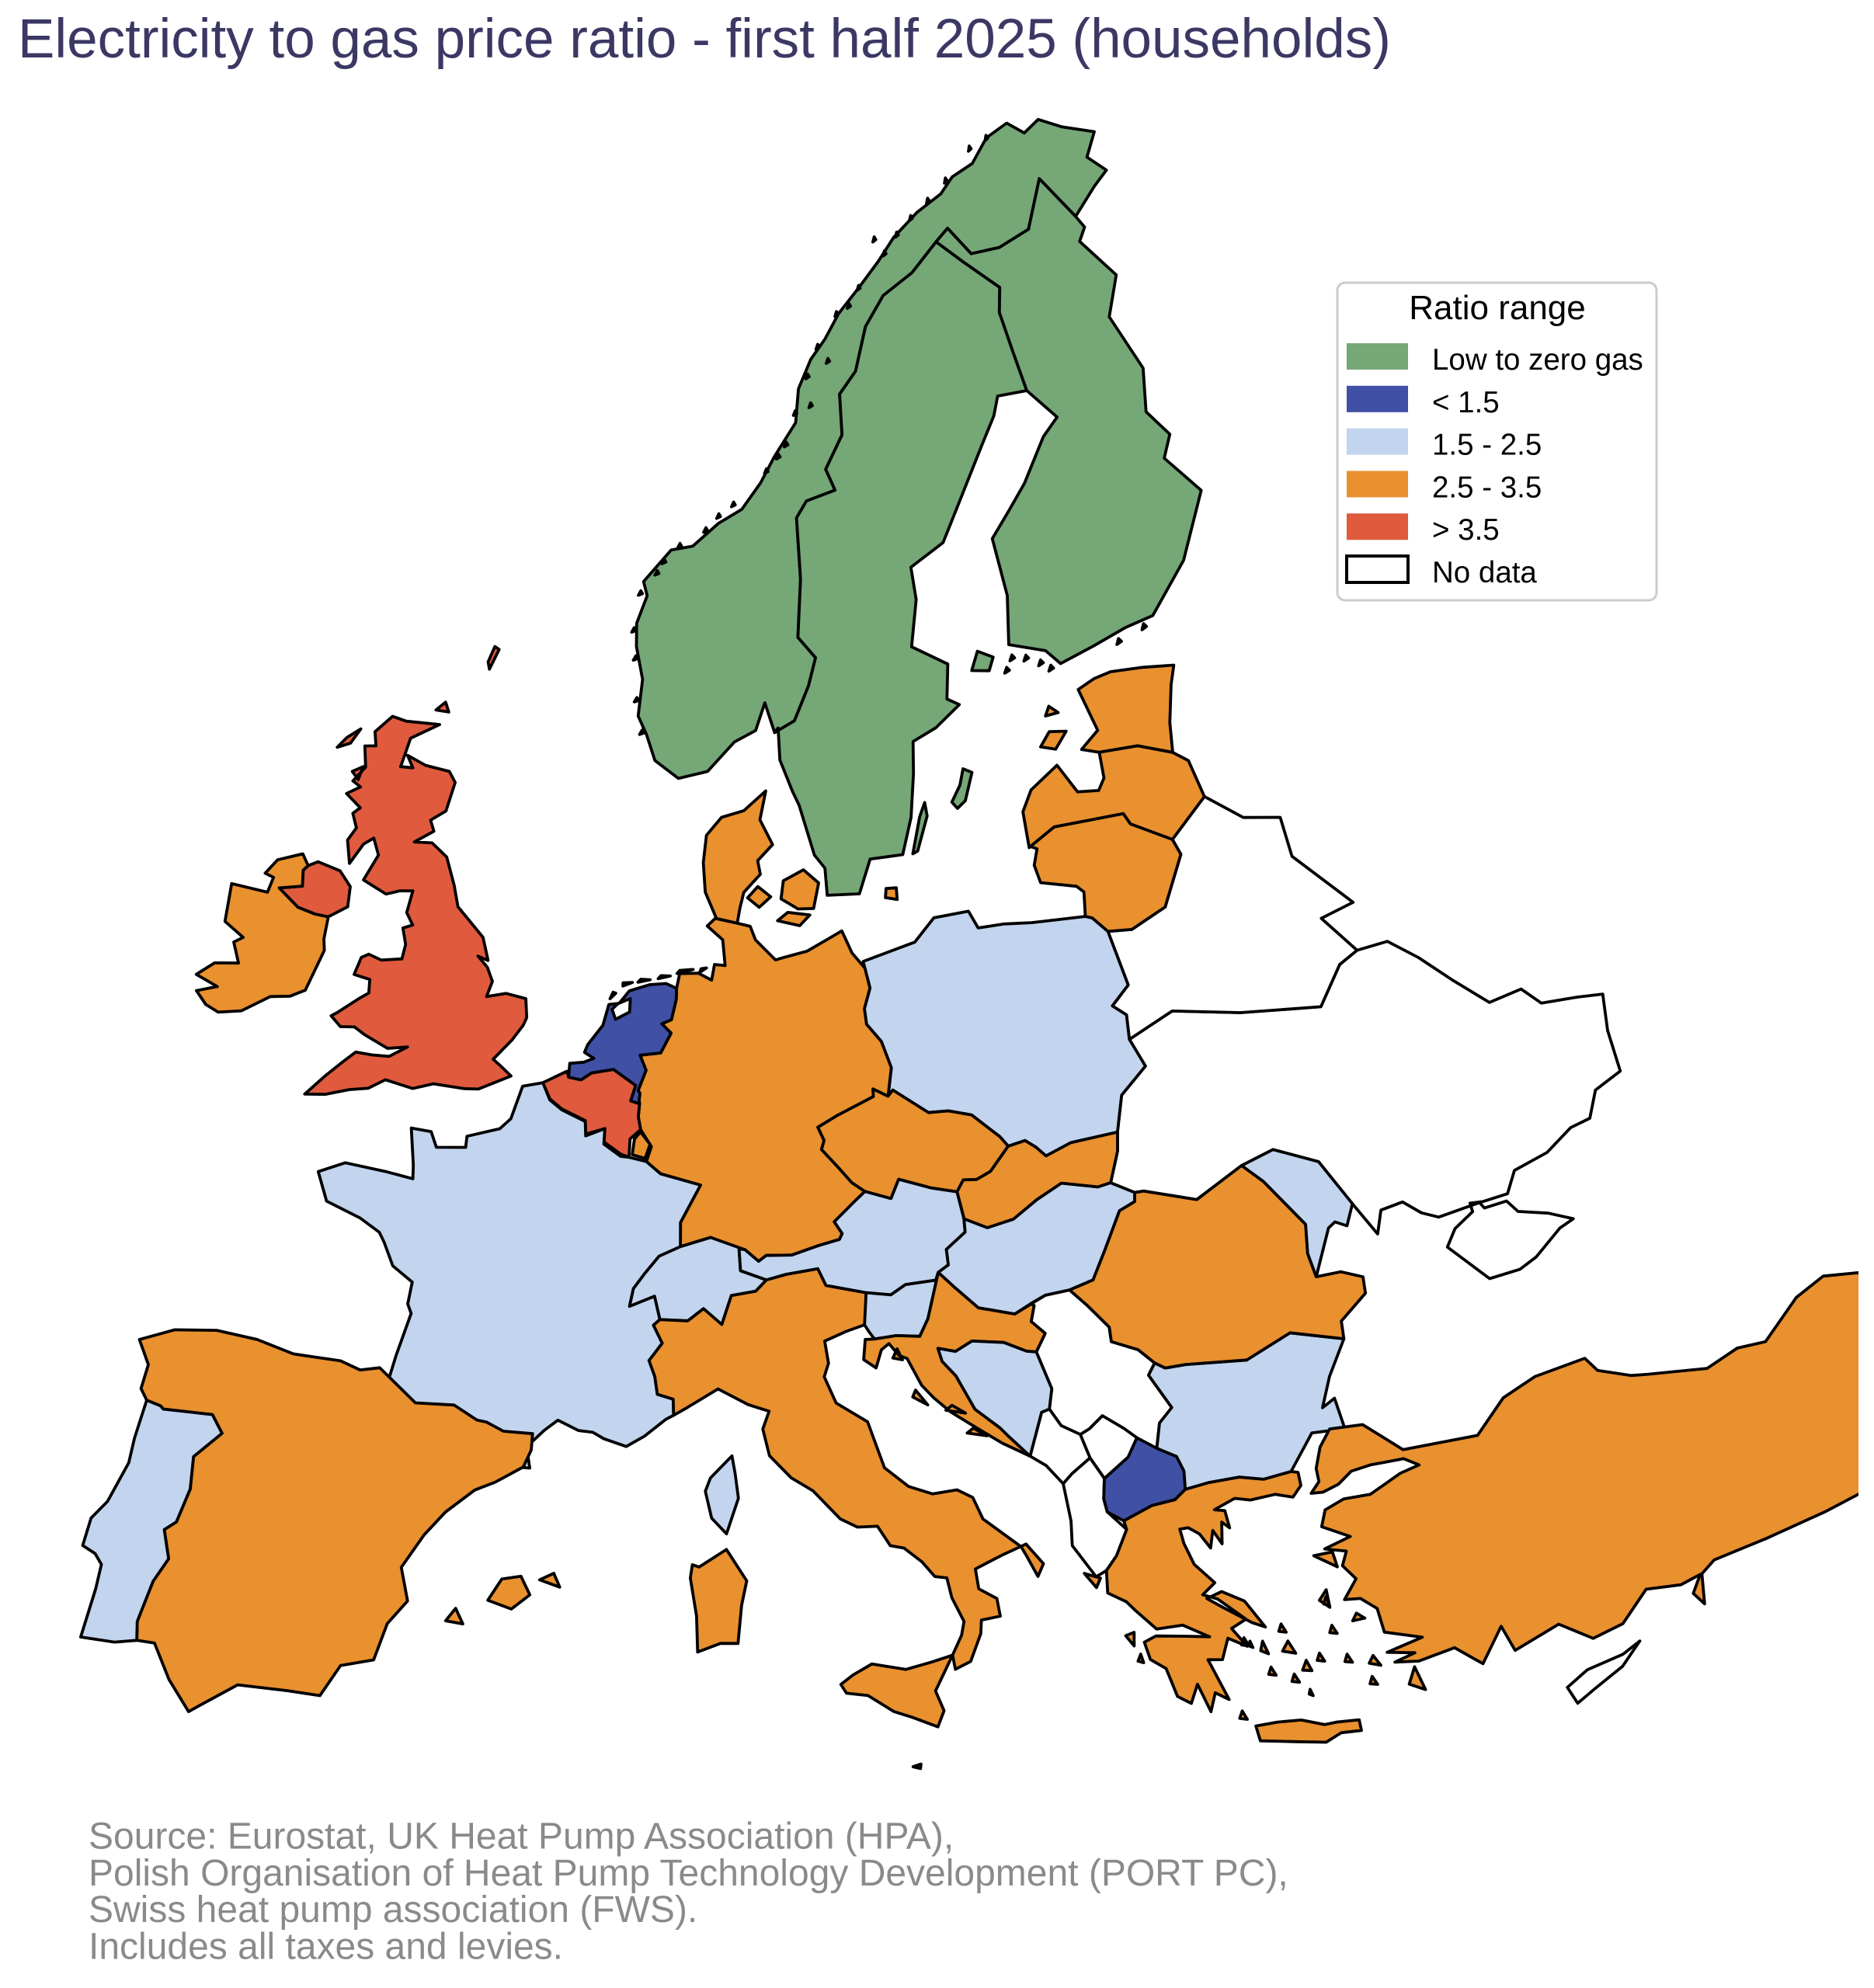 This screenshot has width=1874, height=1988. Describe the element at coordinates (1487, 487) in the screenshot. I see `svg-text: 2.5 - 3.5` at that location.